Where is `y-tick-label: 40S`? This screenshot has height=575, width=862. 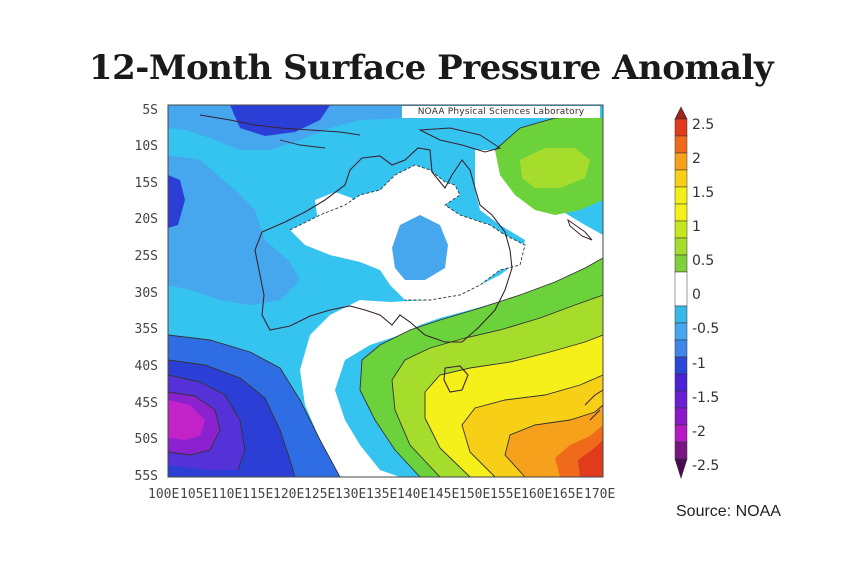 y-tick-label: 40S is located at coordinates (146, 366).